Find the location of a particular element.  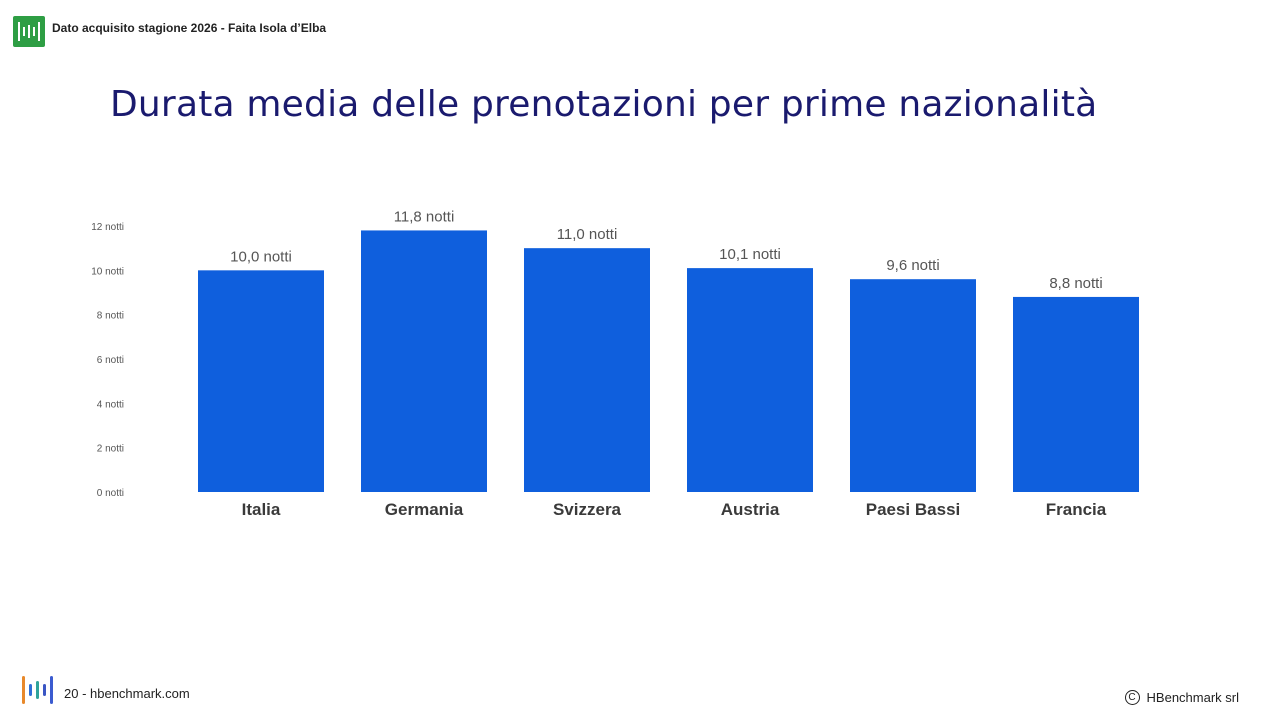

data-label: 11,0 notti is located at coordinates (587, 234).